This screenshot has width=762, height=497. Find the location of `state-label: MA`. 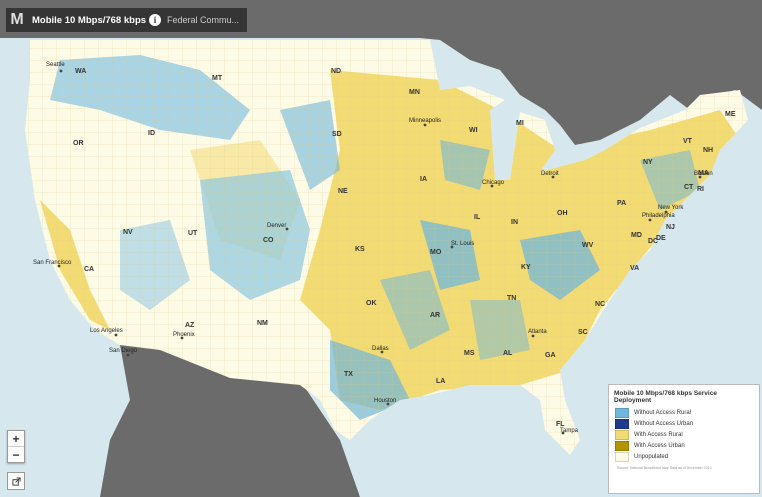

state-label: MA is located at coordinates (703, 173).